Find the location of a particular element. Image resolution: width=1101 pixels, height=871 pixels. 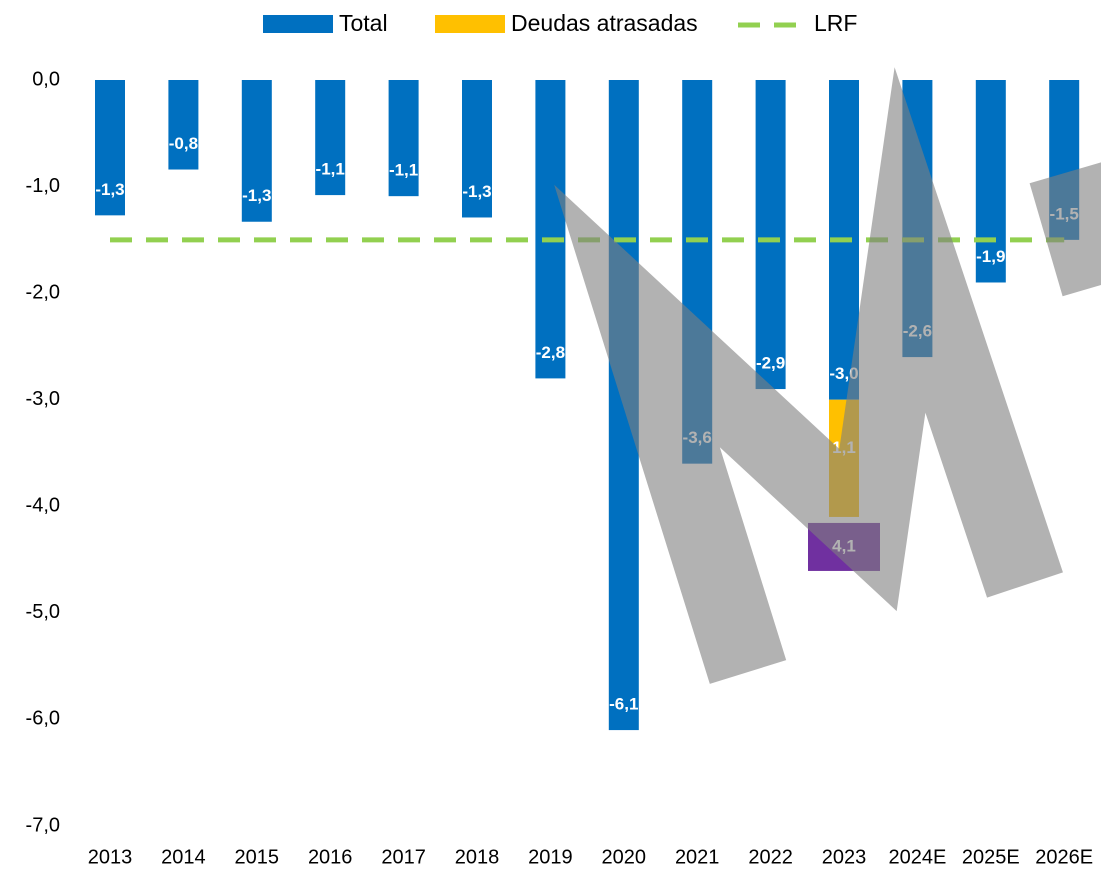

x-tick-label: 2013 is located at coordinates (110, 857).